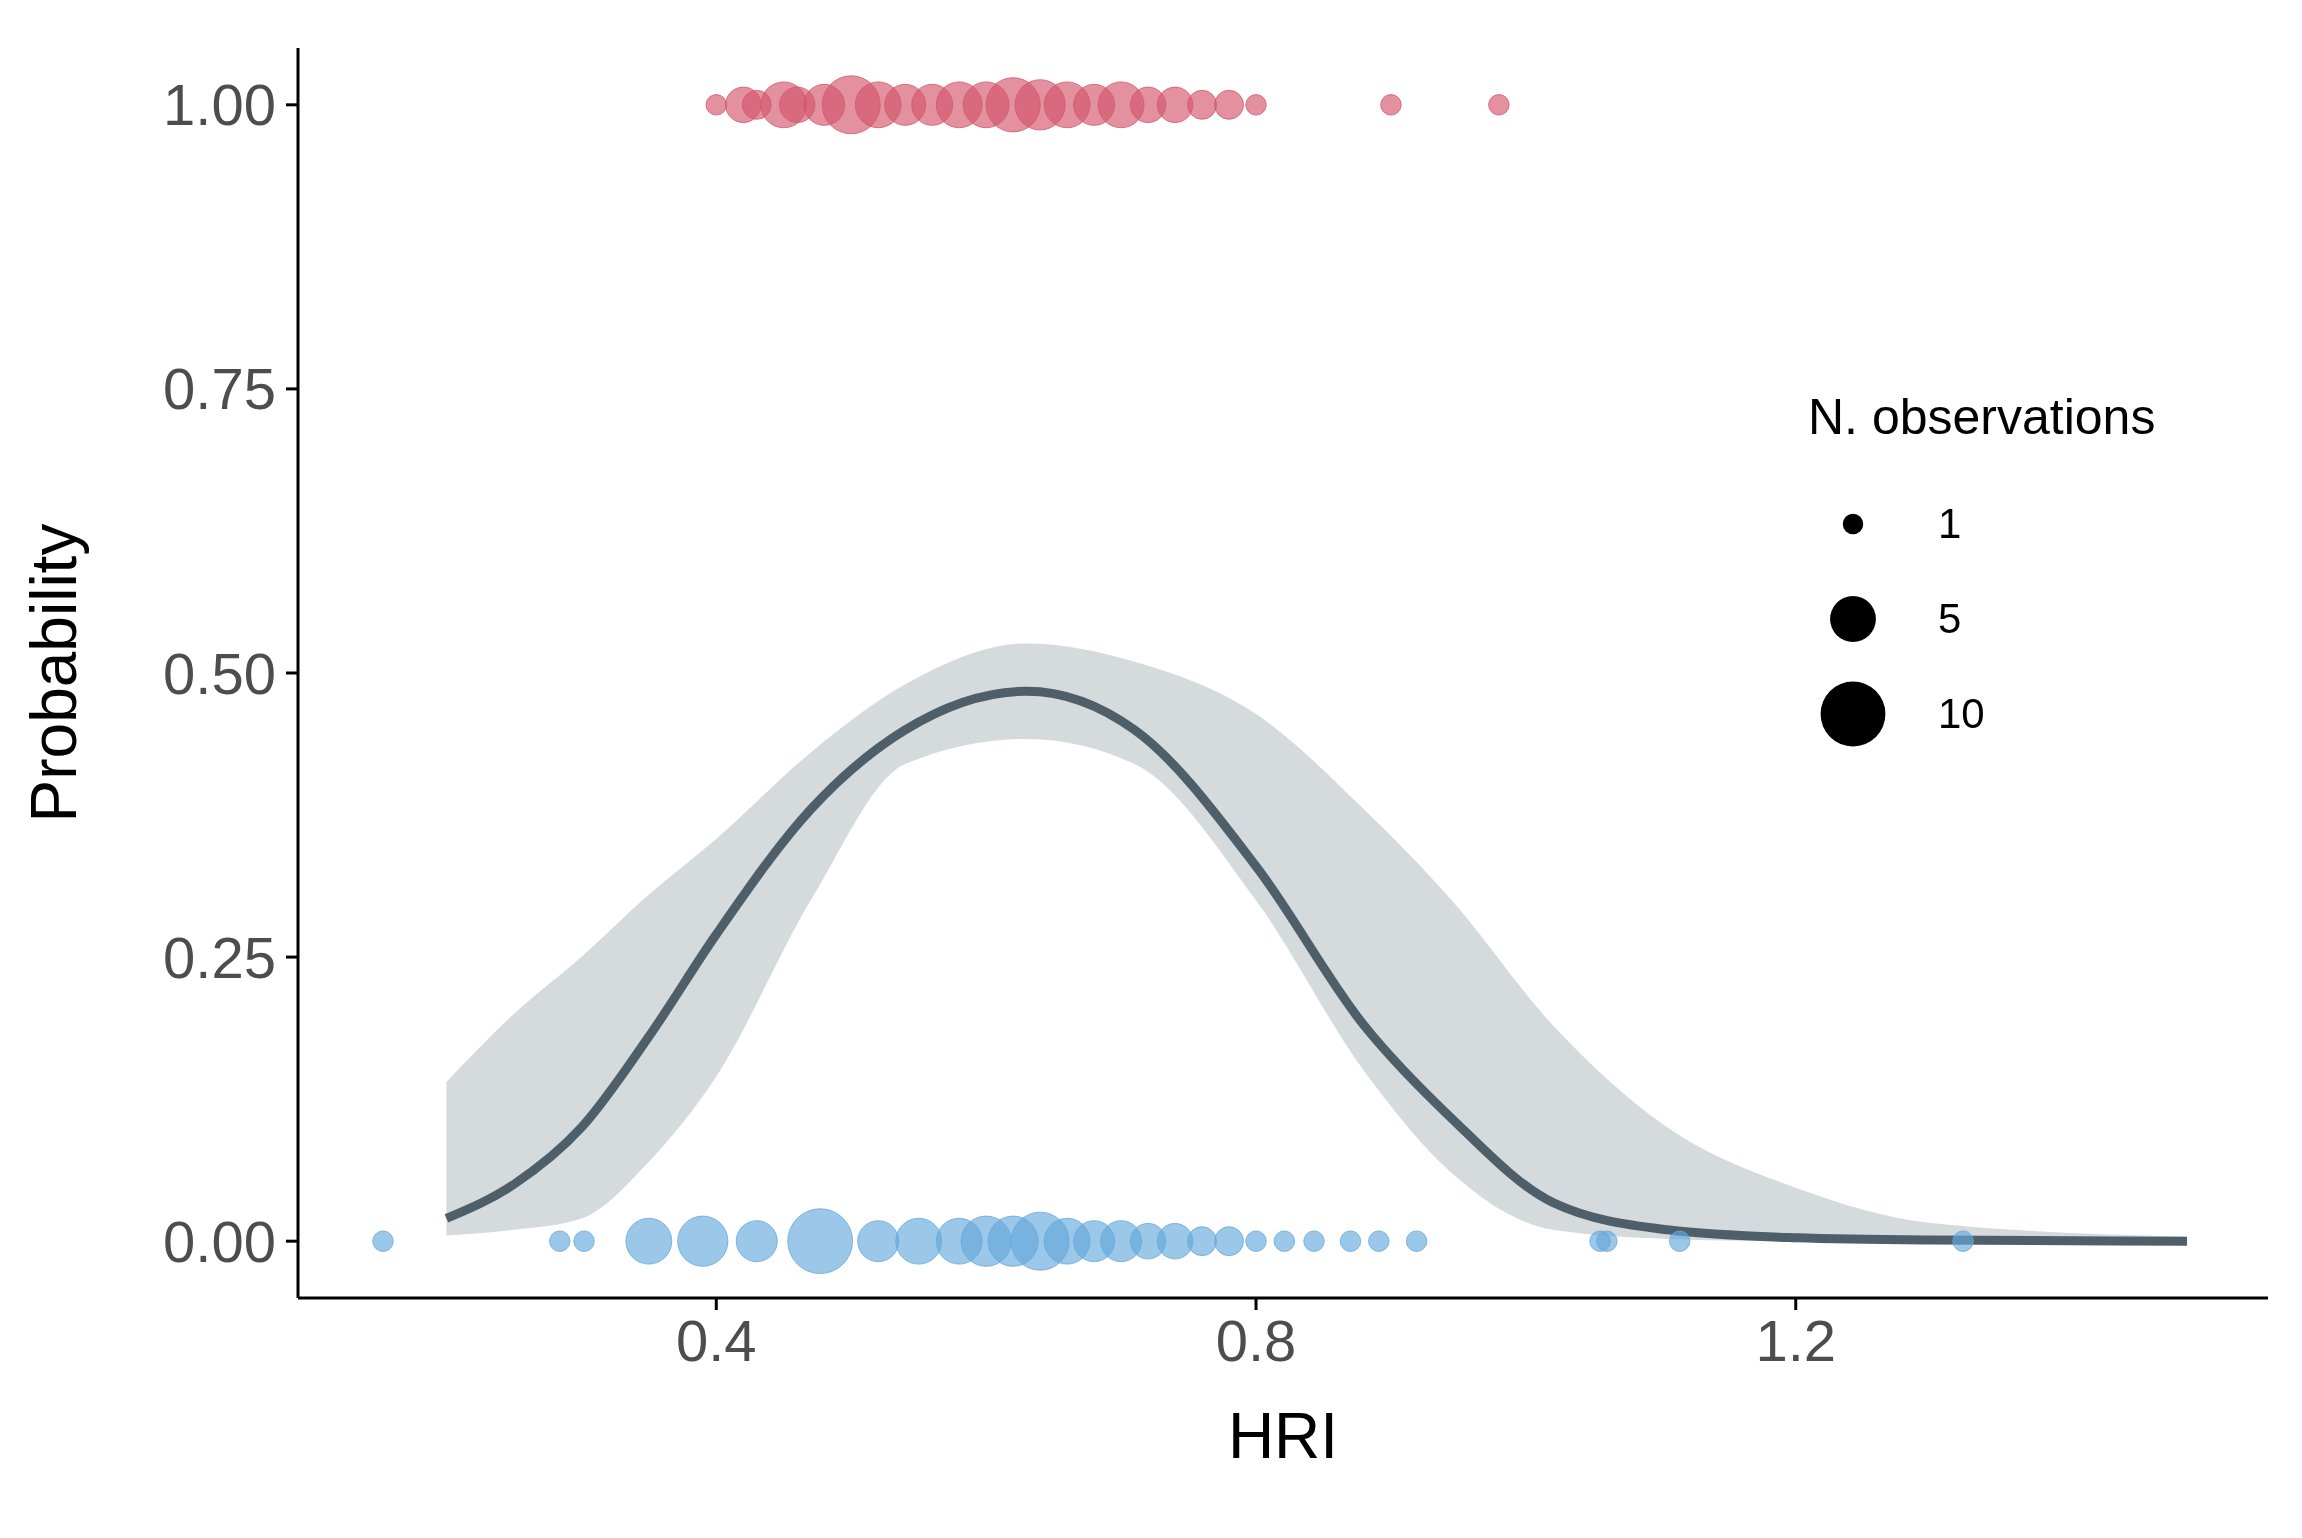 The width and height of the screenshot is (2302, 1538). I want to click on y-axis-title: Probability, so click(53, 673).